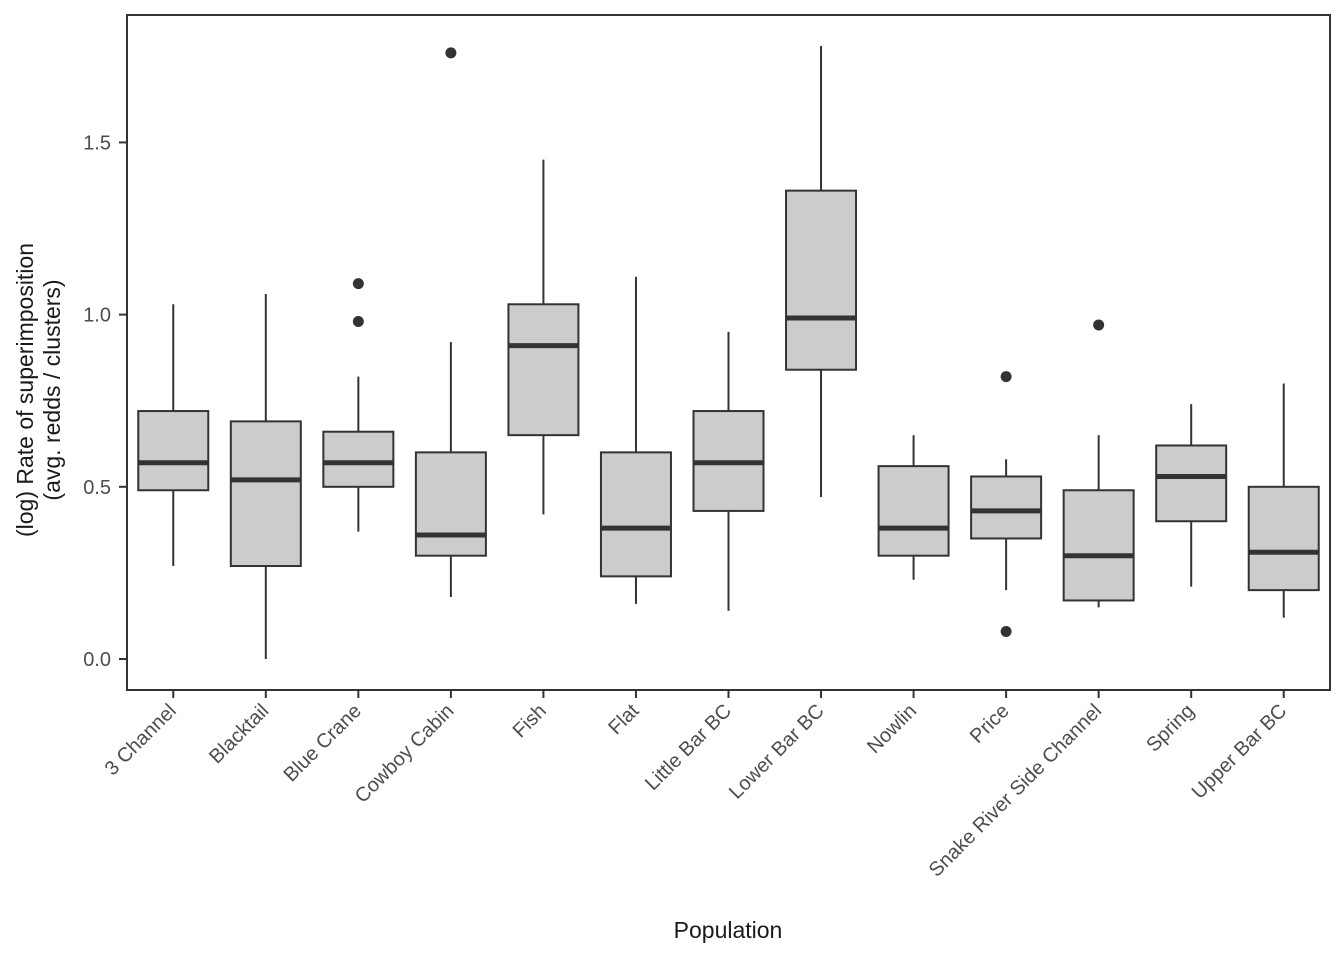  What do you see at coordinates (688, 747) in the screenshot?
I see `x-category-label: Little Bar BC` at bounding box center [688, 747].